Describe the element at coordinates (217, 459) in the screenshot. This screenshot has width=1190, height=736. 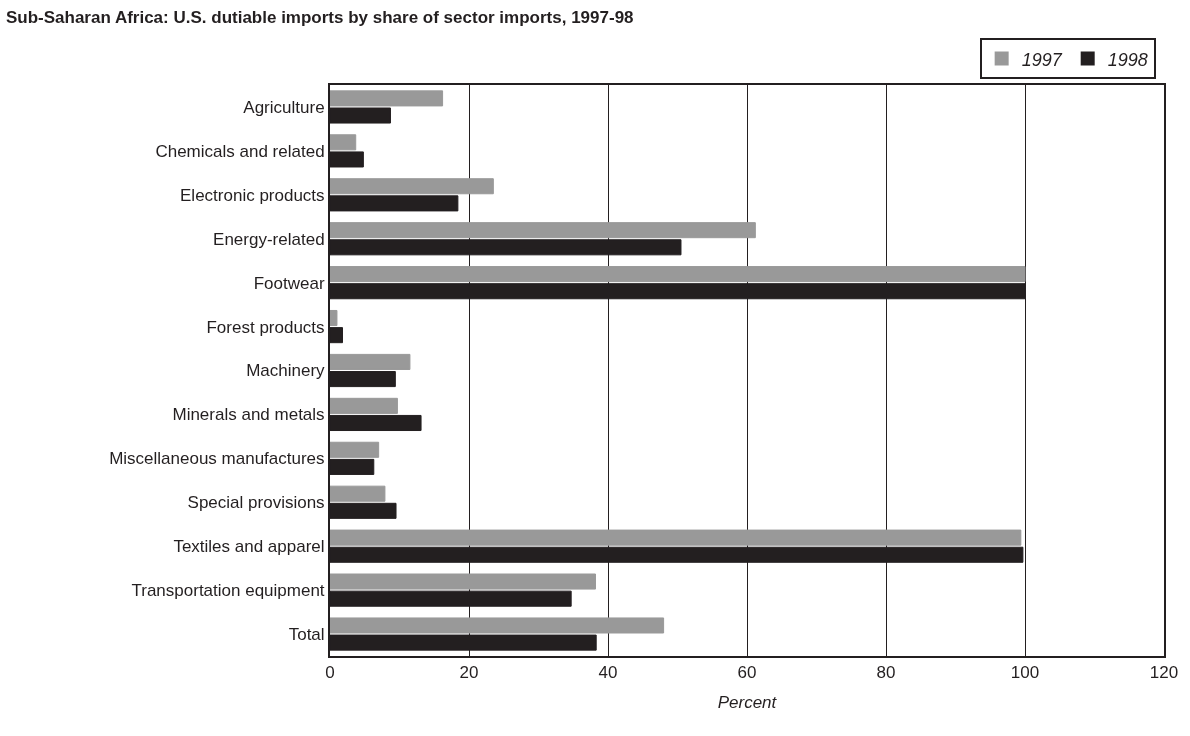
I see `y-tick-label: Miscellaneous manufactures` at that location.